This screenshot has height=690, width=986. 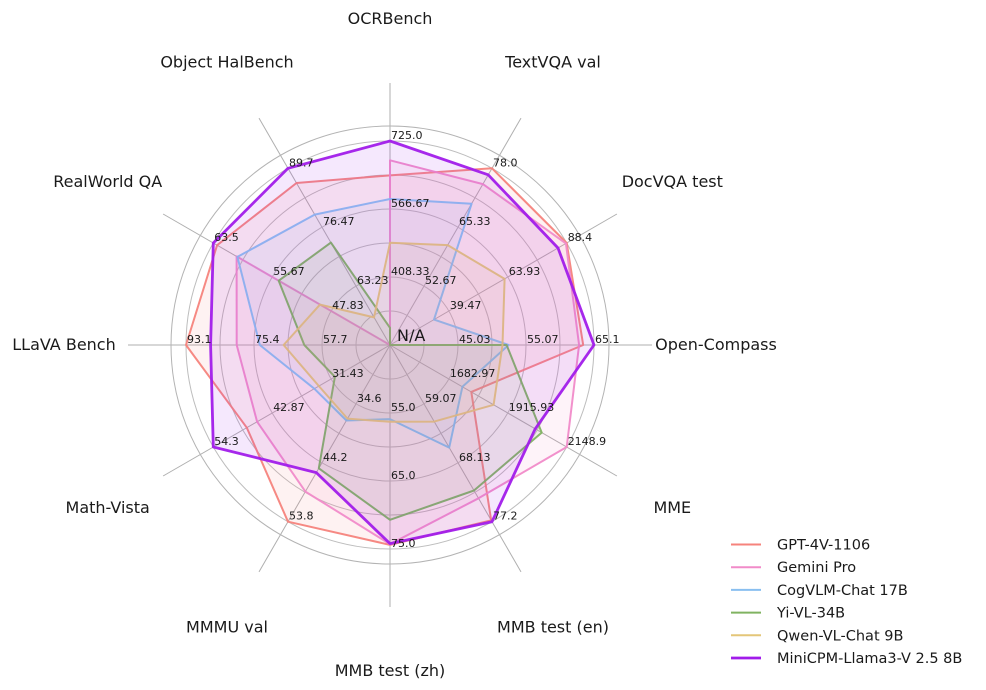 I want to click on axis-label-textvqa-val: TextVQA val, so click(x=552, y=62).